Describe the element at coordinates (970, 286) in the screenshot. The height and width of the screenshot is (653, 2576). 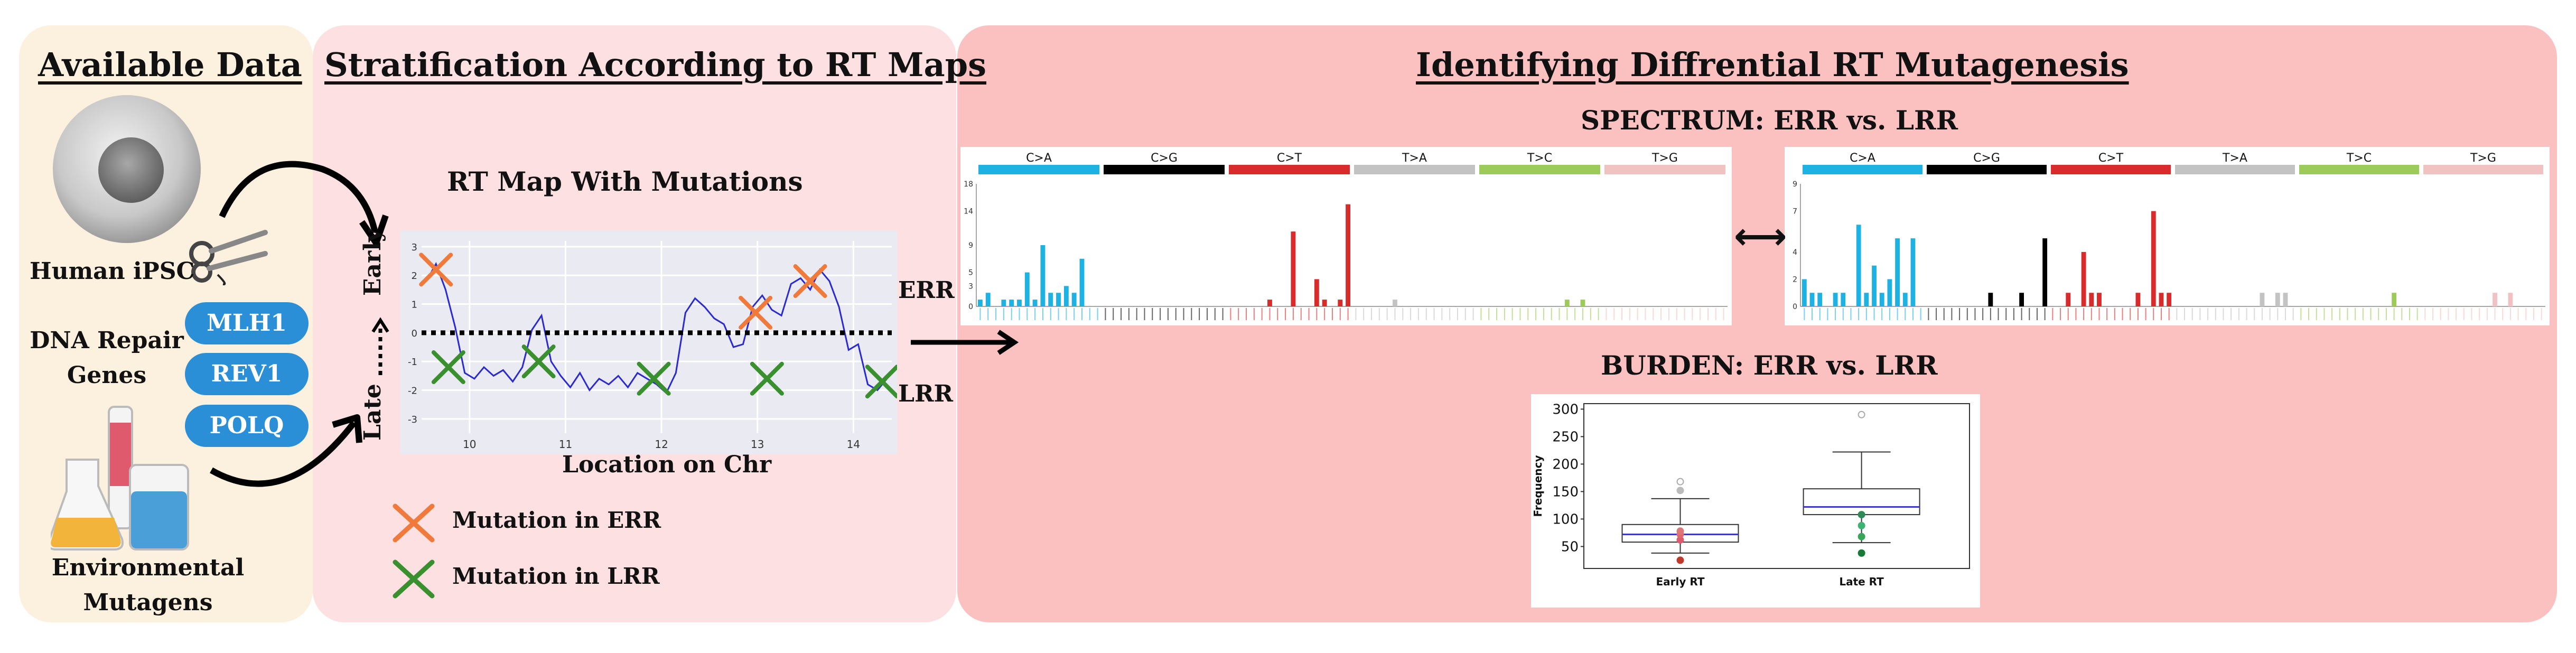
I see `spectrum-y-tick: 3` at that location.